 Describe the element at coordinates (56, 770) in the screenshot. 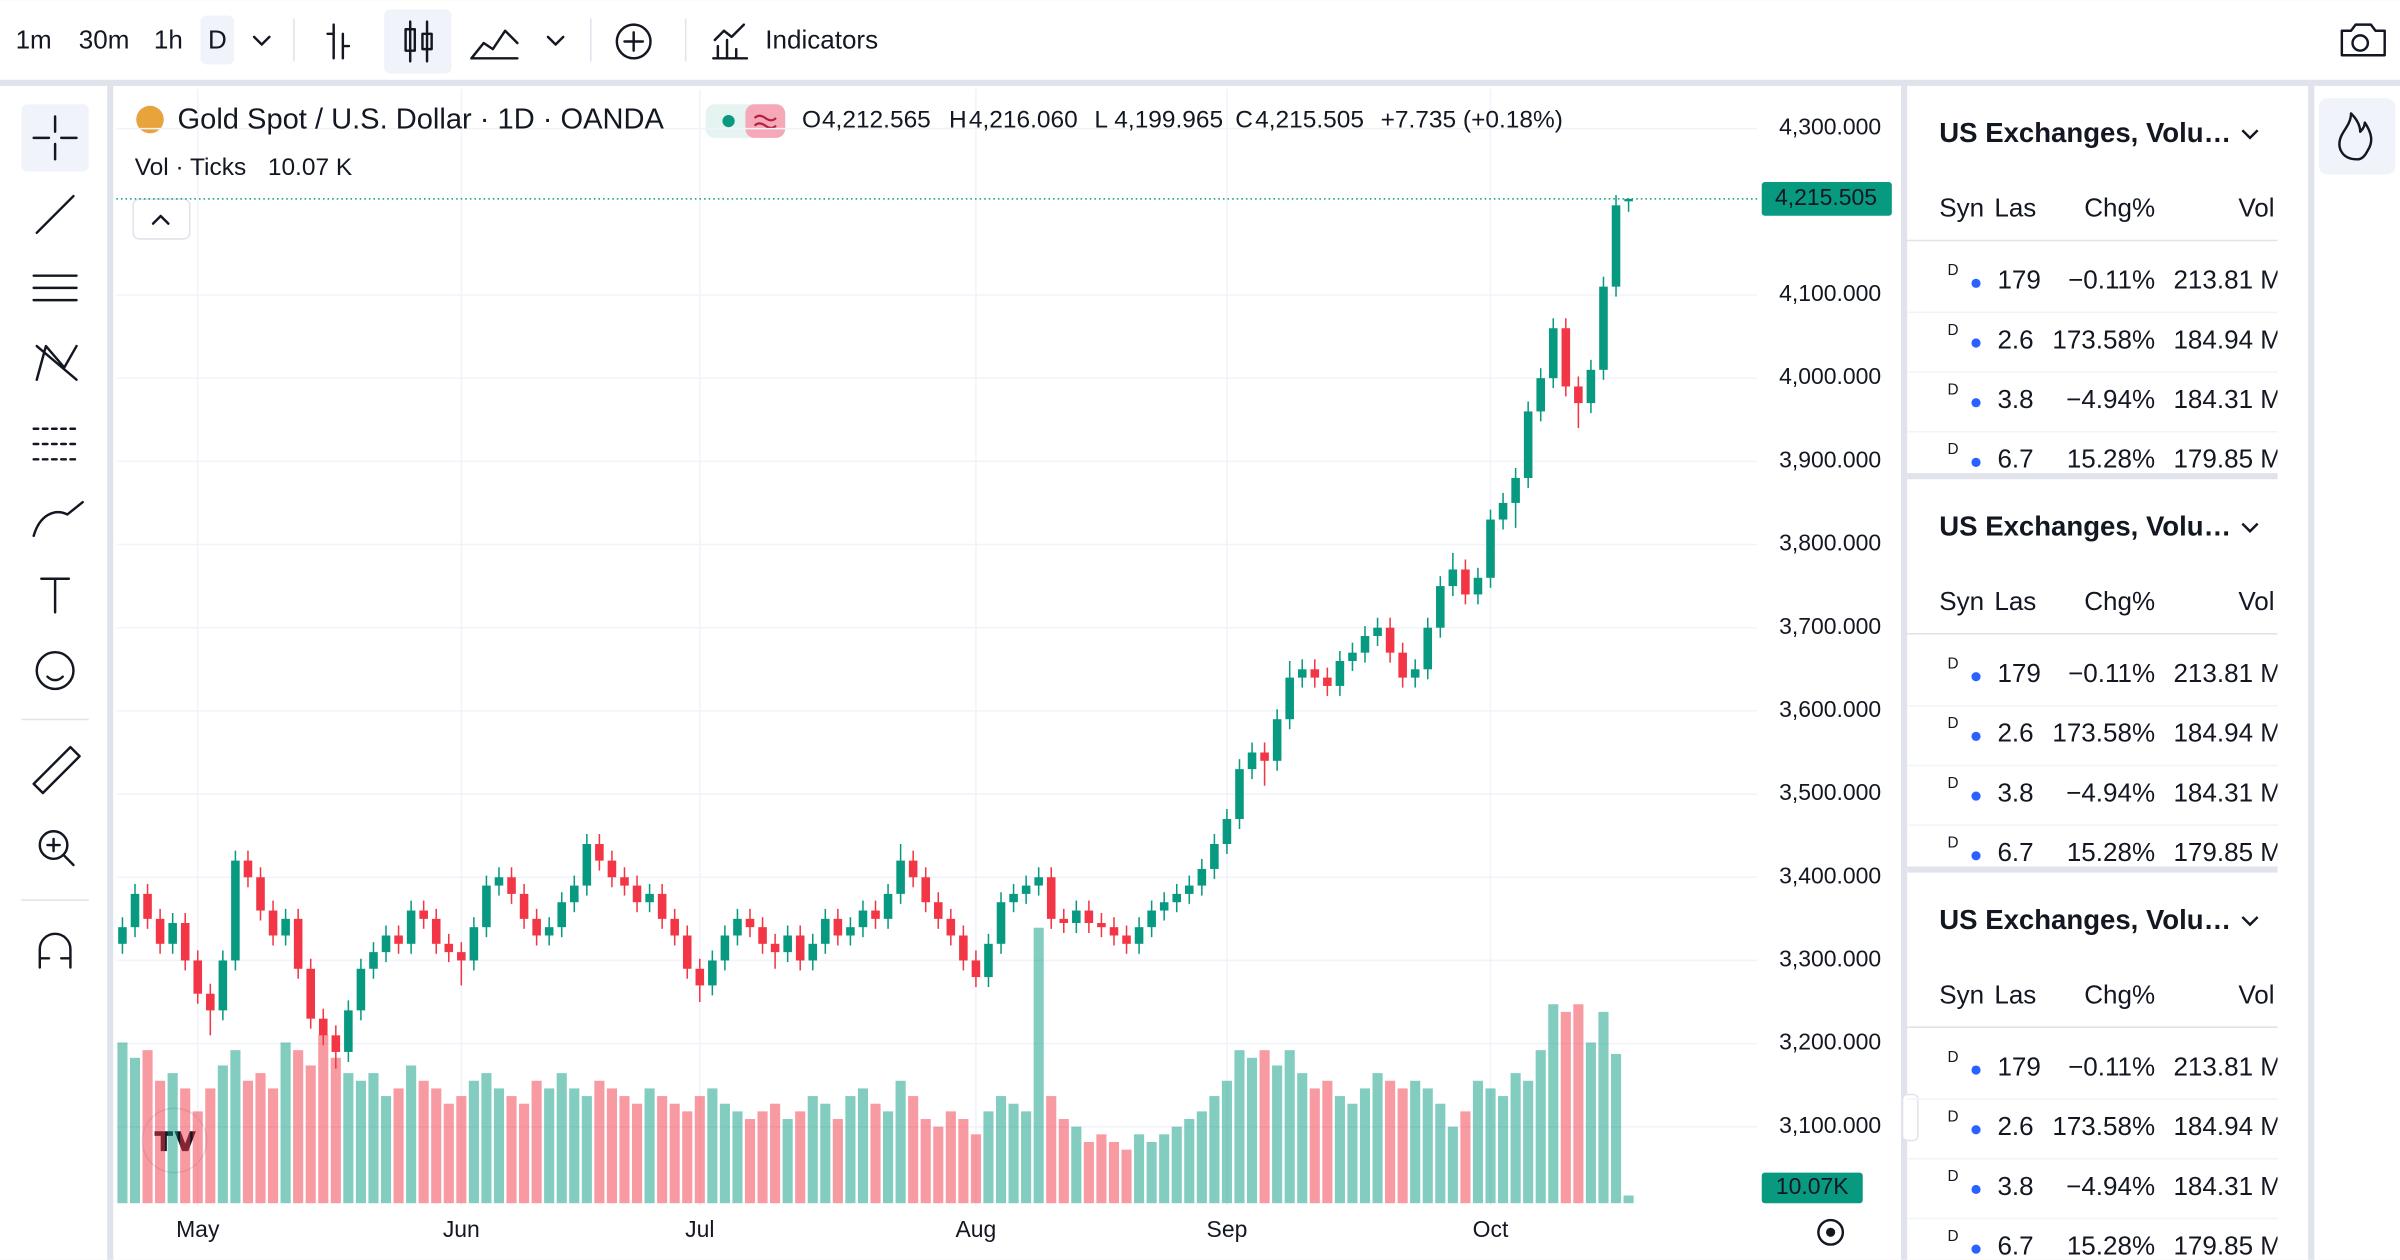

I see `ruler-icon` at that location.